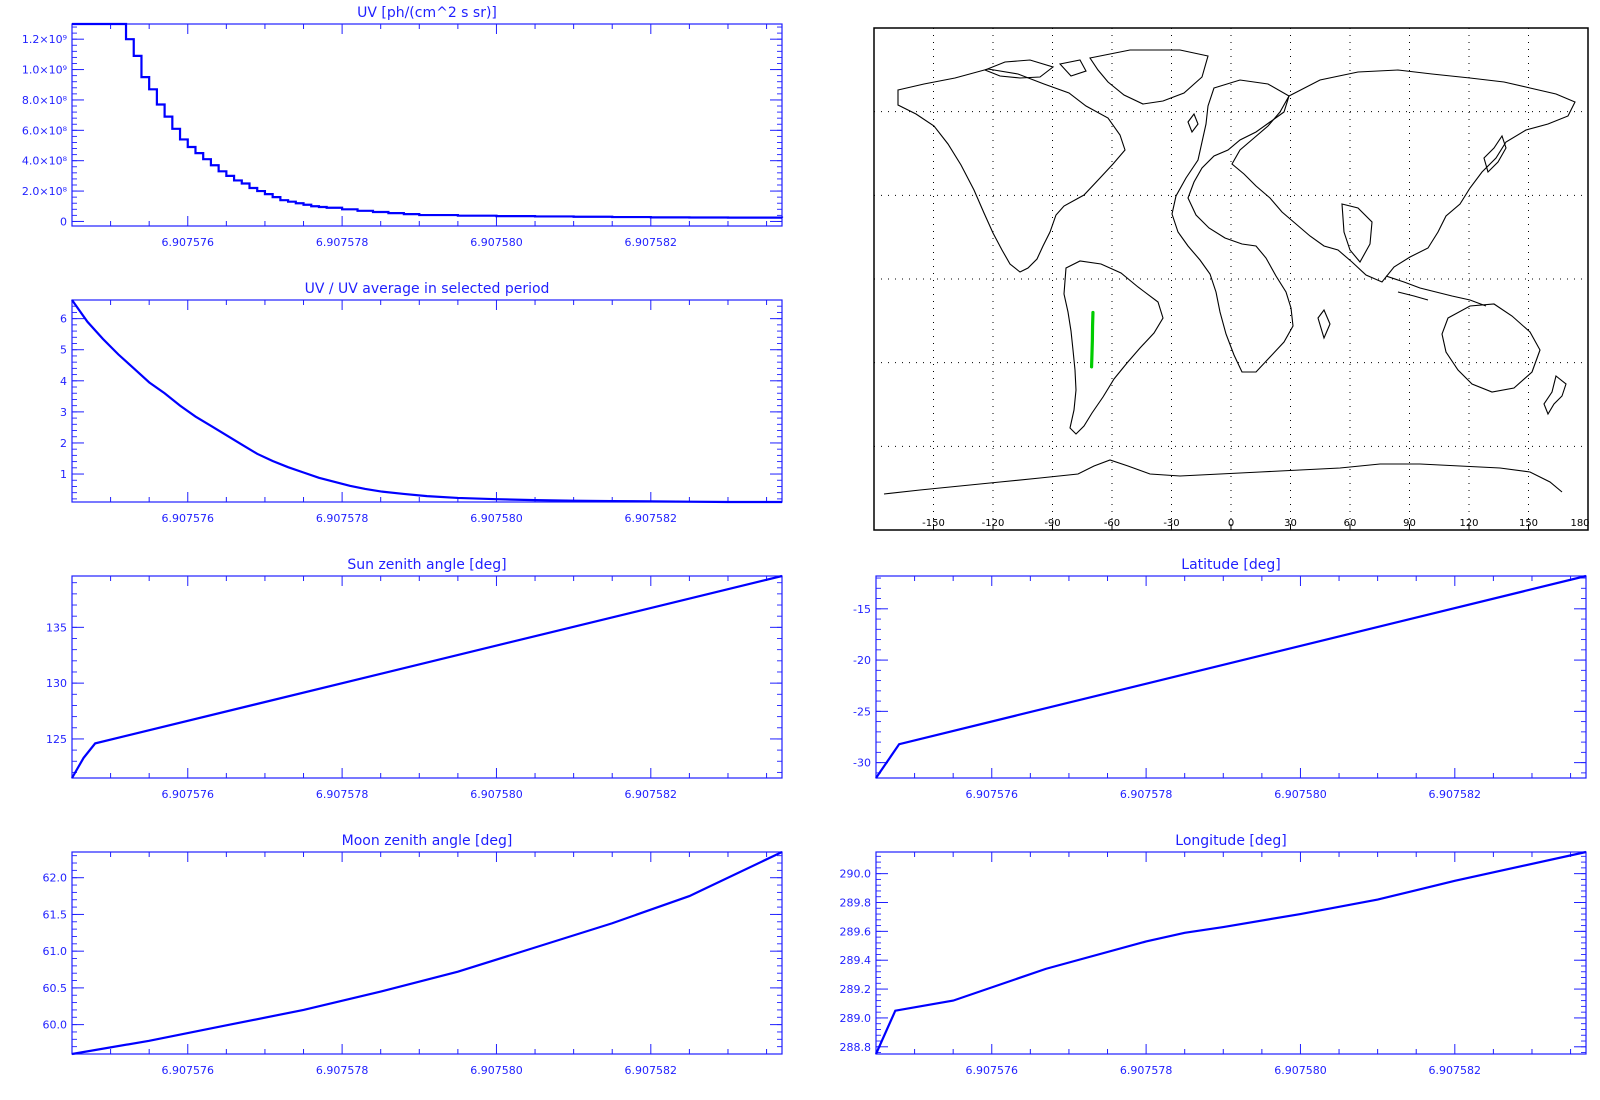  I want to click on y-tick-label: 8.0×10⁸, so click(45, 100).